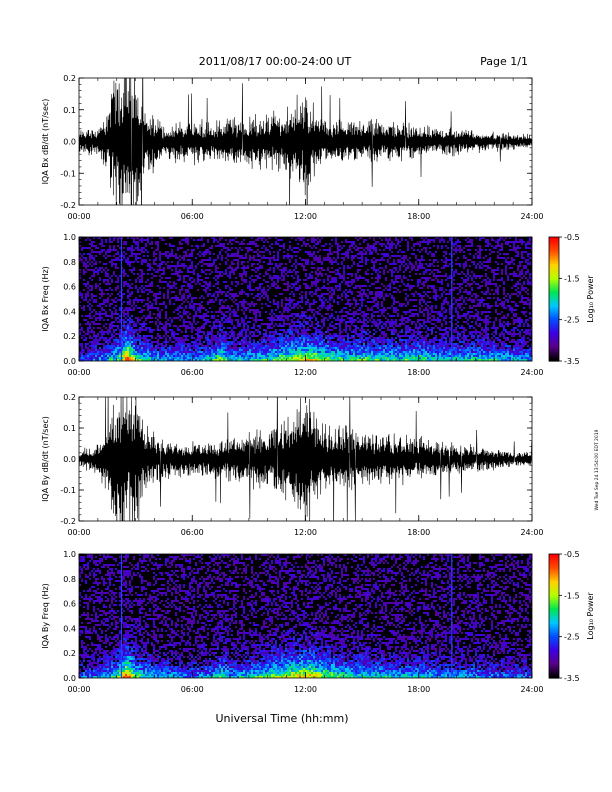 The width and height of the screenshot is (612, 792). Describe the element at coordinates (45, 142) in the screenshot. I see `y-axis-label: IQA Bx dB/dt (nT/sec)` at that location.